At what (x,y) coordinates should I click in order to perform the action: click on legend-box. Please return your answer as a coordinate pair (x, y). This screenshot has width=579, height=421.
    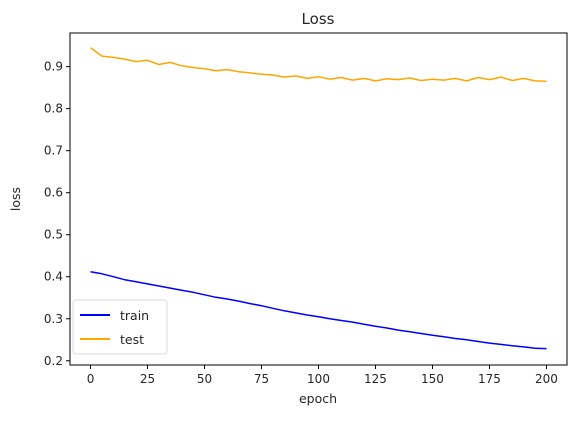
    Looking at the image, I should click on (120, 327).